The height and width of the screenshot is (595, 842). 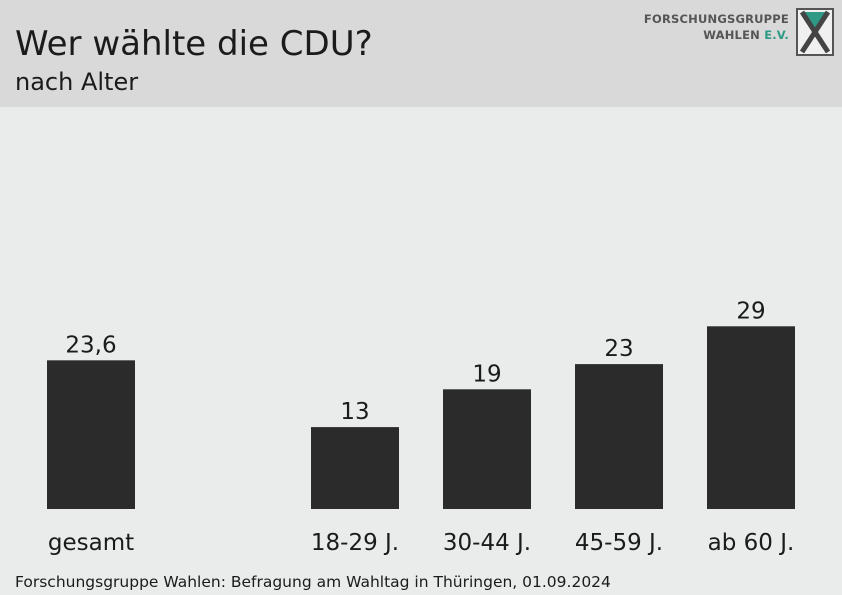 What do you see at coordinates (619, 543) in the screenshot?
I see `category-label-3: 45-59 J.` at bounding box center [619, 543].